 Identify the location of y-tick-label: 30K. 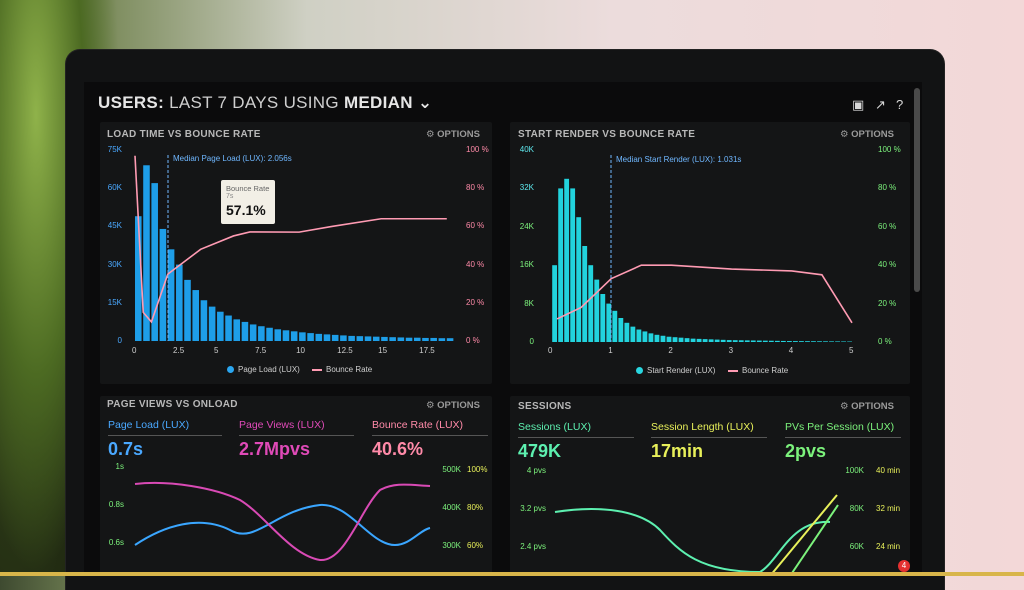
(115, 264).